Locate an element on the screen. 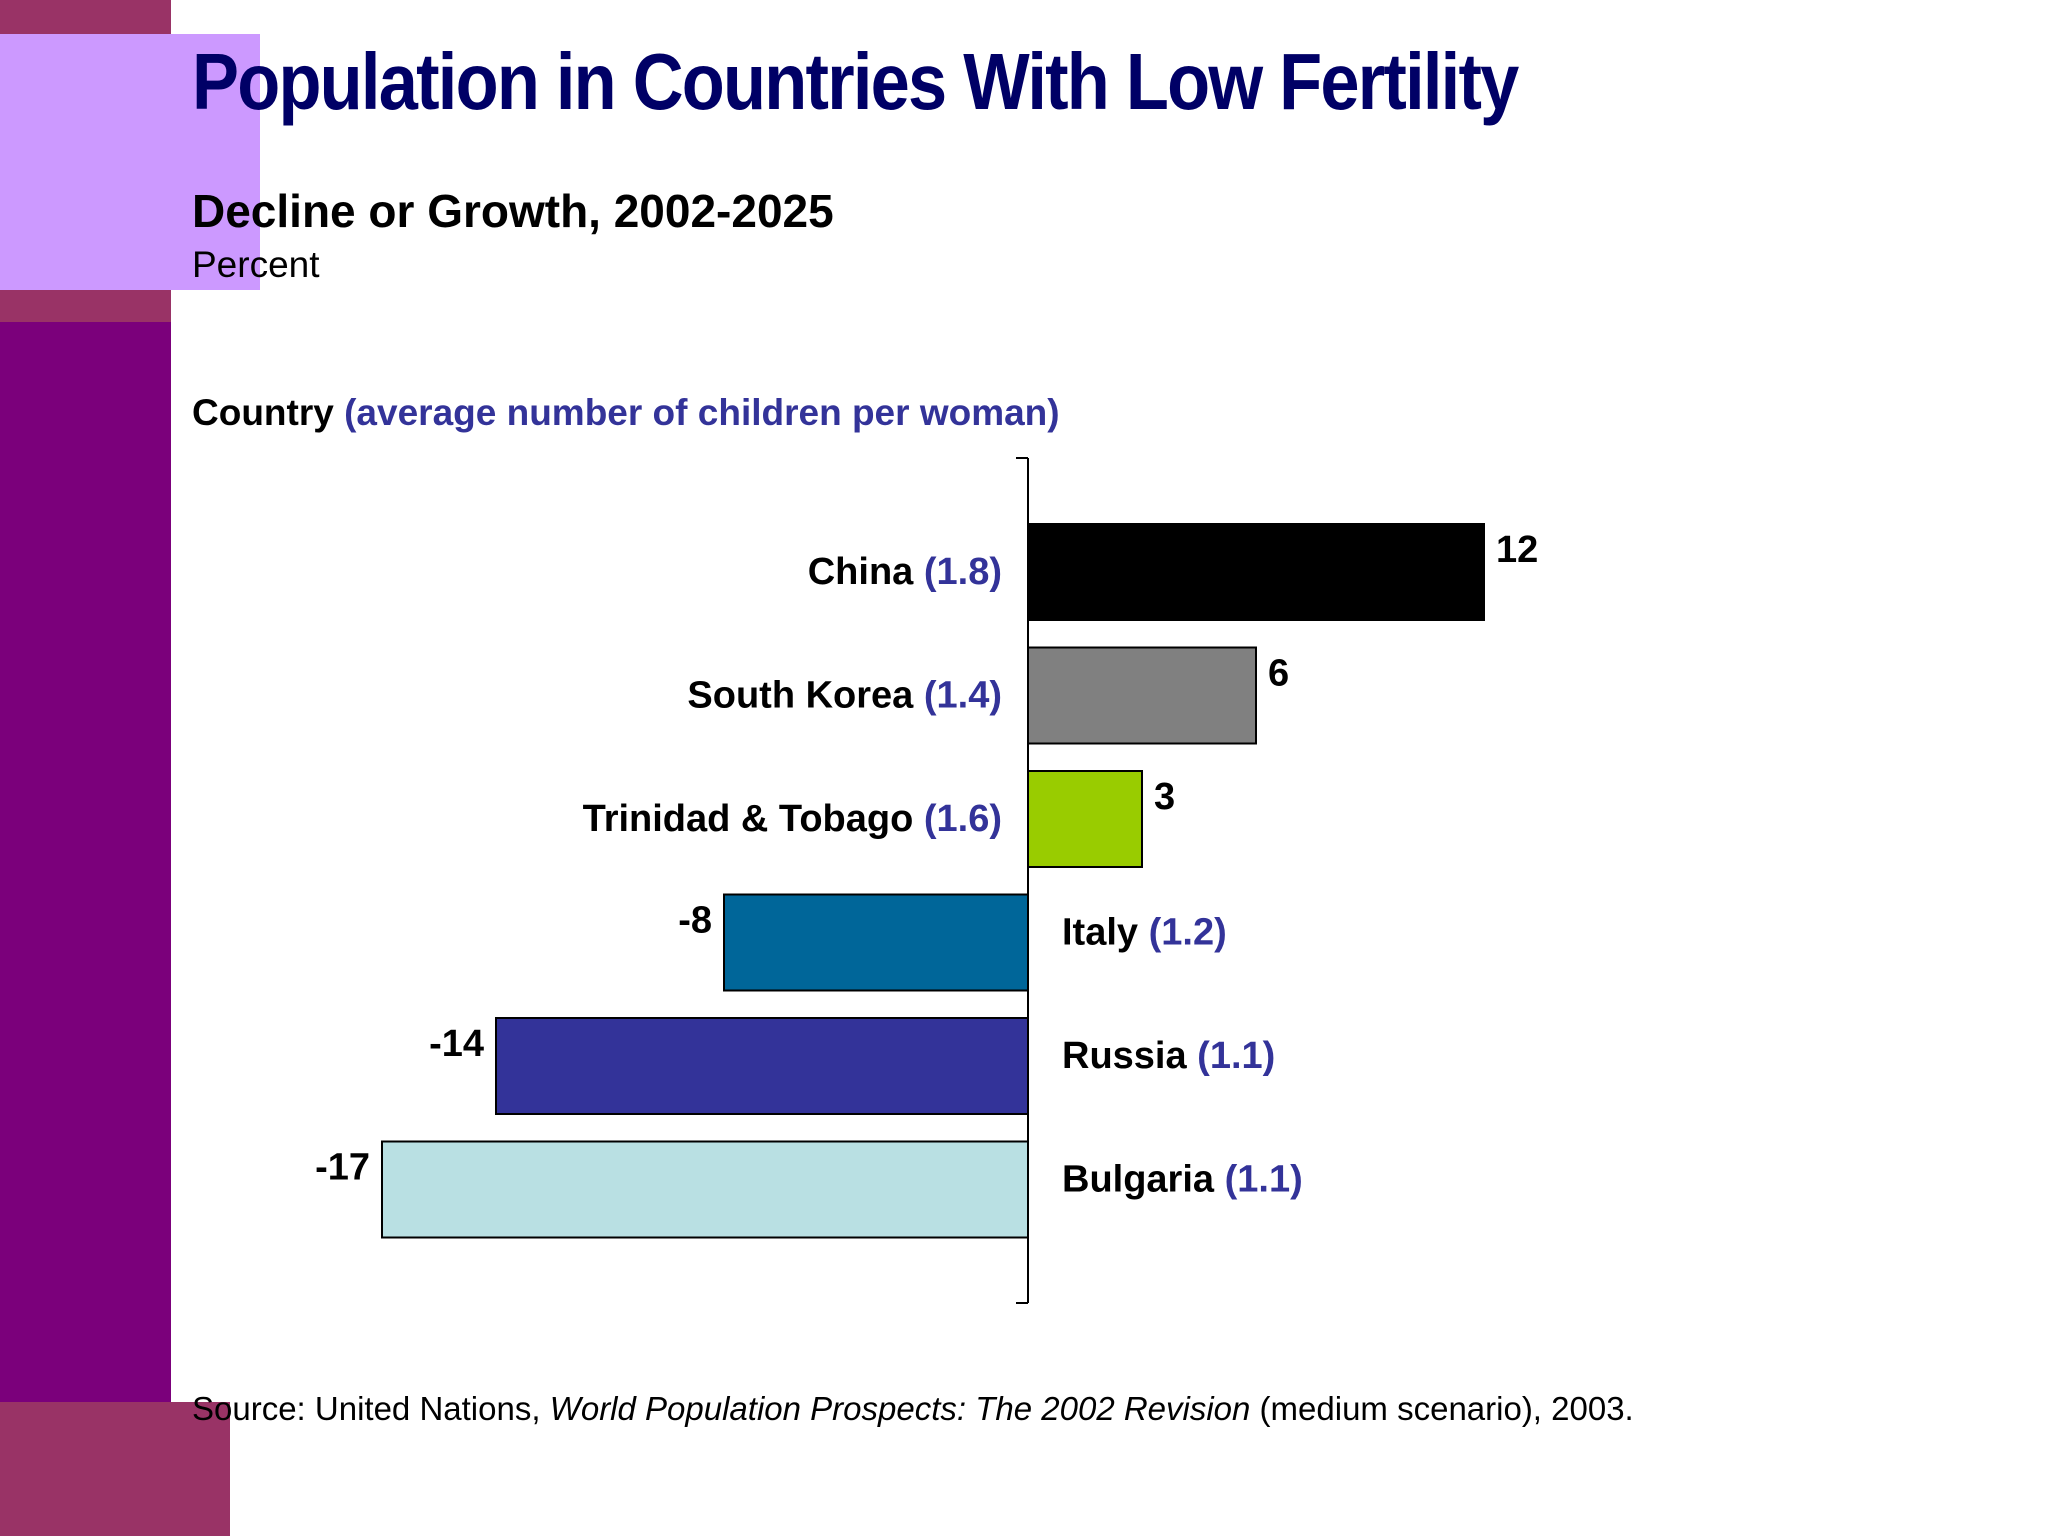 This screenshot has width=2048, height=1536. bar-value-label: 6 is located at coordinates (1278, 674).